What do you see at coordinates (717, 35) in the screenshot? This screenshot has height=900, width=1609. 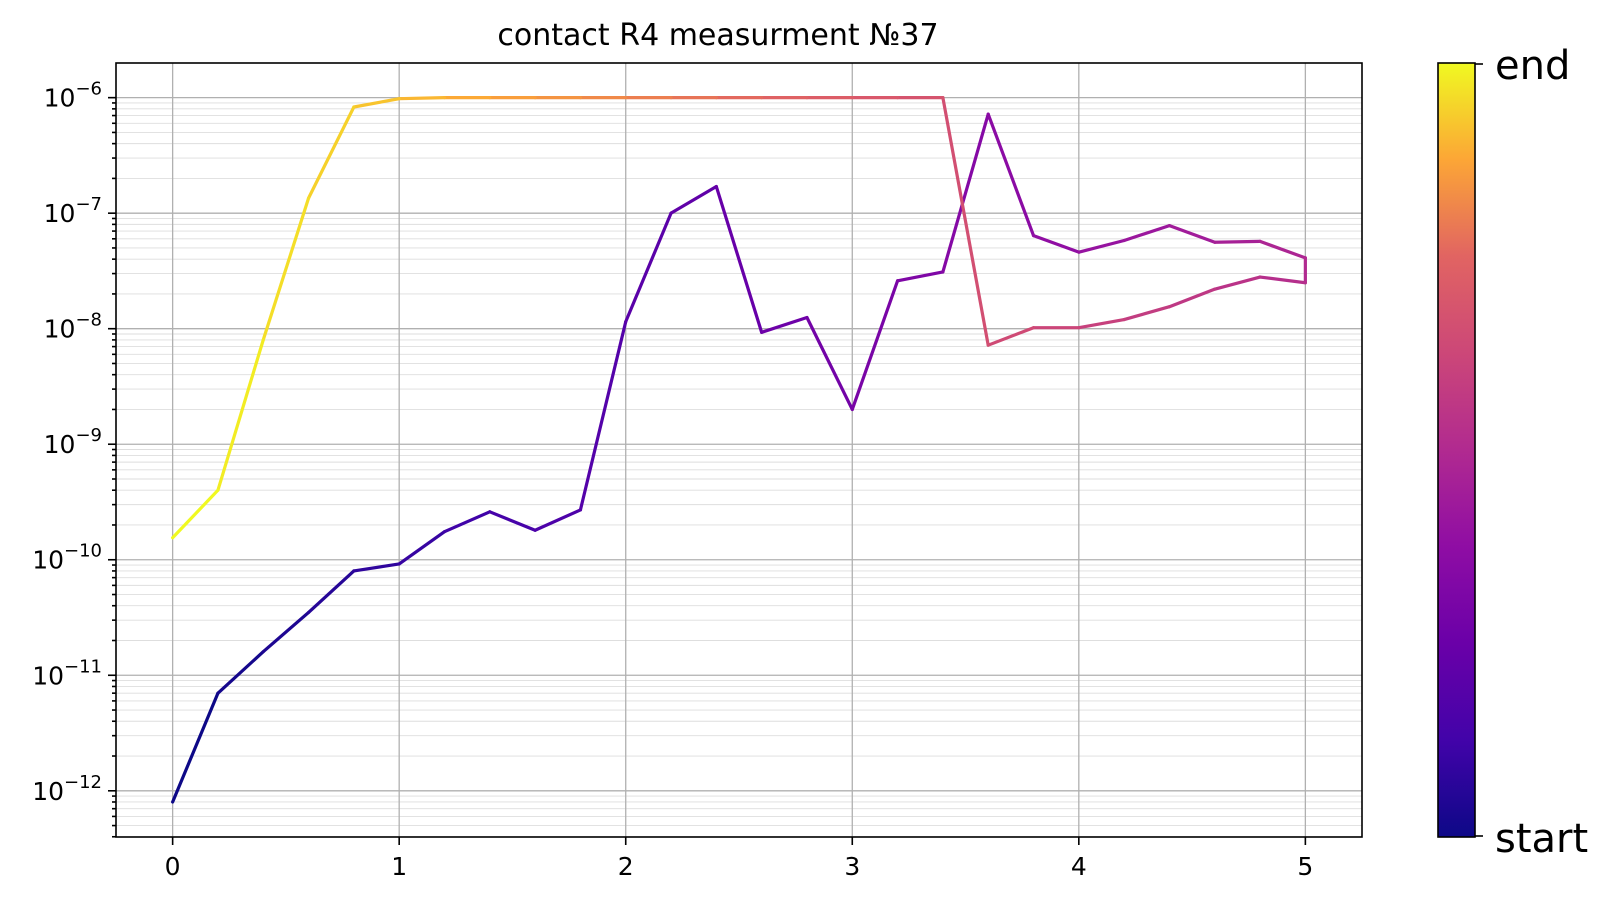 I see `chart-title: contact R4 measurment №37` at bounding box center [717, 35].